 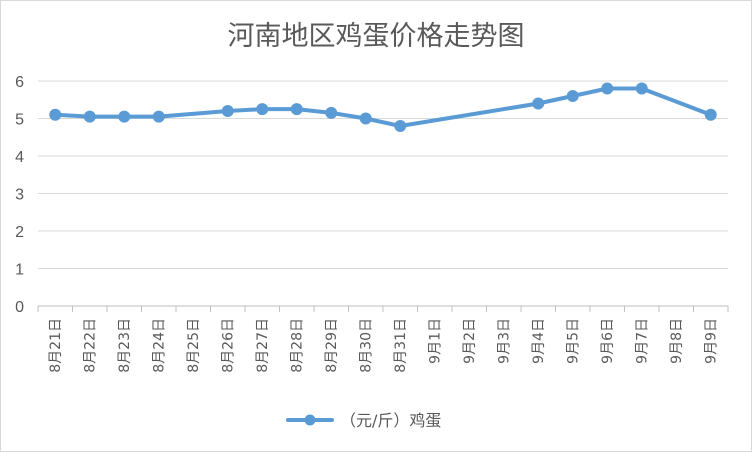 I want to click on x-tick-label: 8月28日, so click(x=298, y=345).